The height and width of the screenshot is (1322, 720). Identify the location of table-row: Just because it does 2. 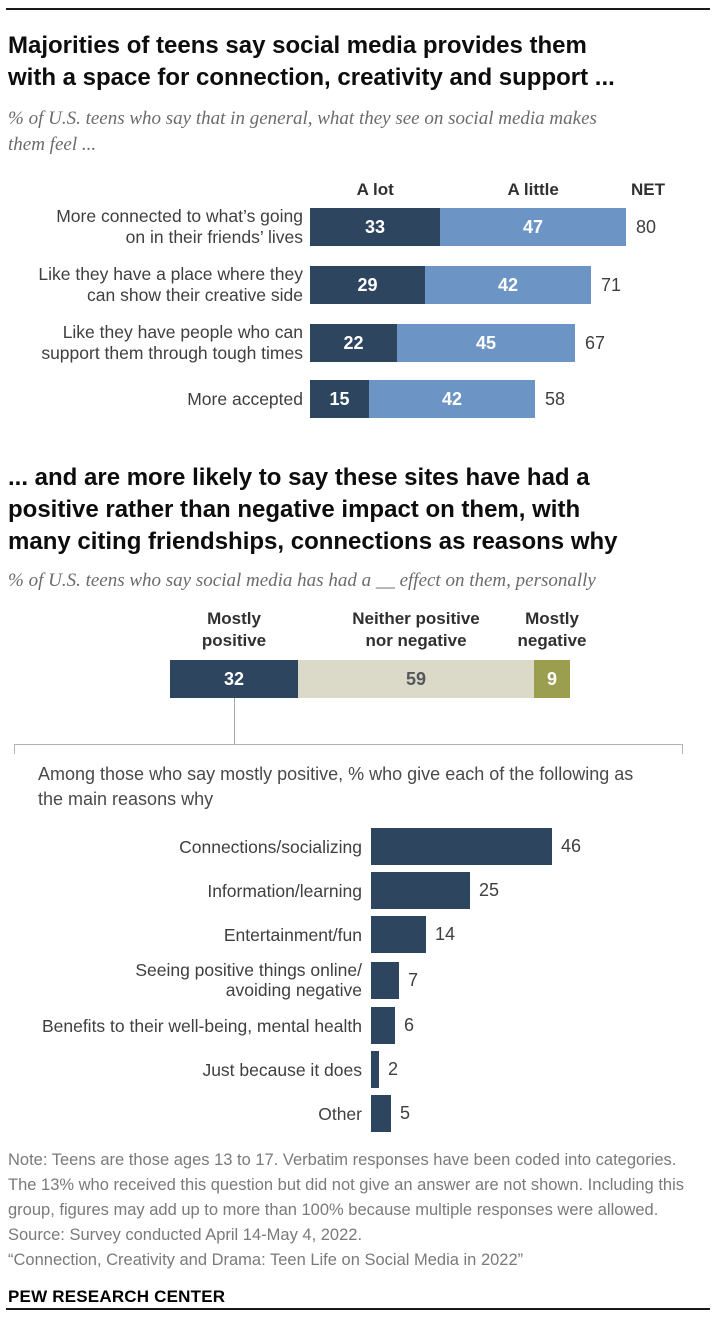
(360, 1069).